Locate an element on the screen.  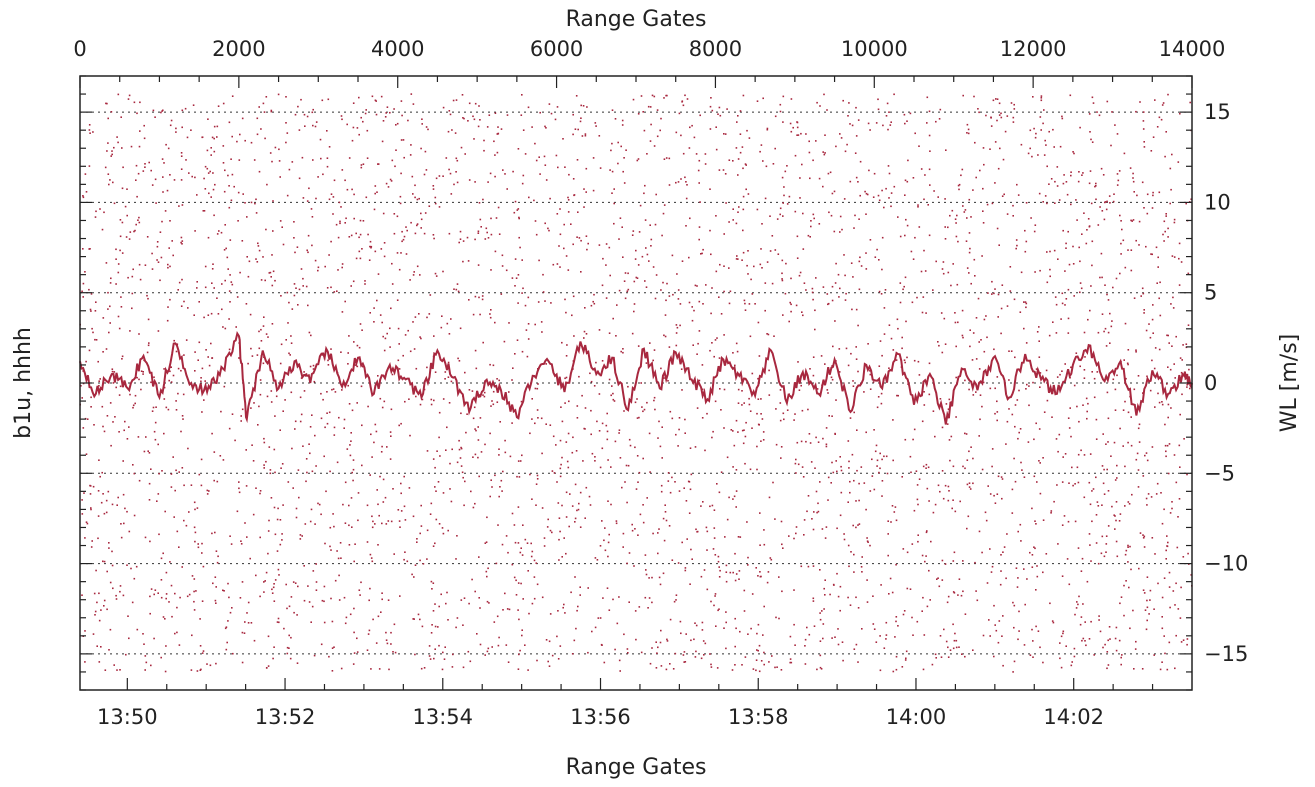
y-right-tick-label: 0 is located at coordinates (1210, 383).